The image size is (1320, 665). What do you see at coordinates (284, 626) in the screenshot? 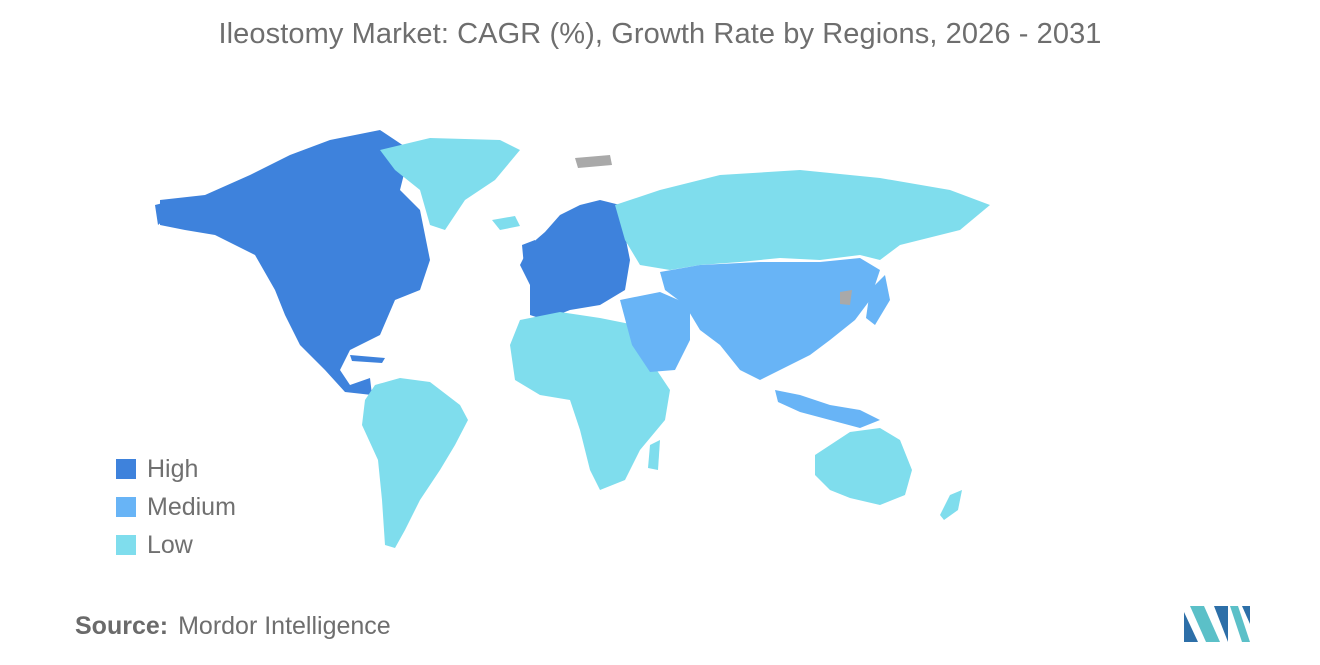
I see `source-value: Mordor Intelligence` at bounding box center [284, 626].